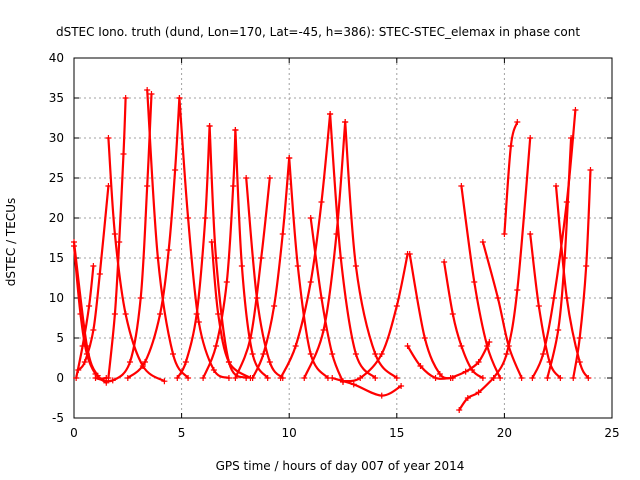 The width and height of the screenshot is (640, 480). What do you see at coordinates (56, 98) in the screenshot?
I see `y-tick-label: 35` at bounding box center [56, 98].